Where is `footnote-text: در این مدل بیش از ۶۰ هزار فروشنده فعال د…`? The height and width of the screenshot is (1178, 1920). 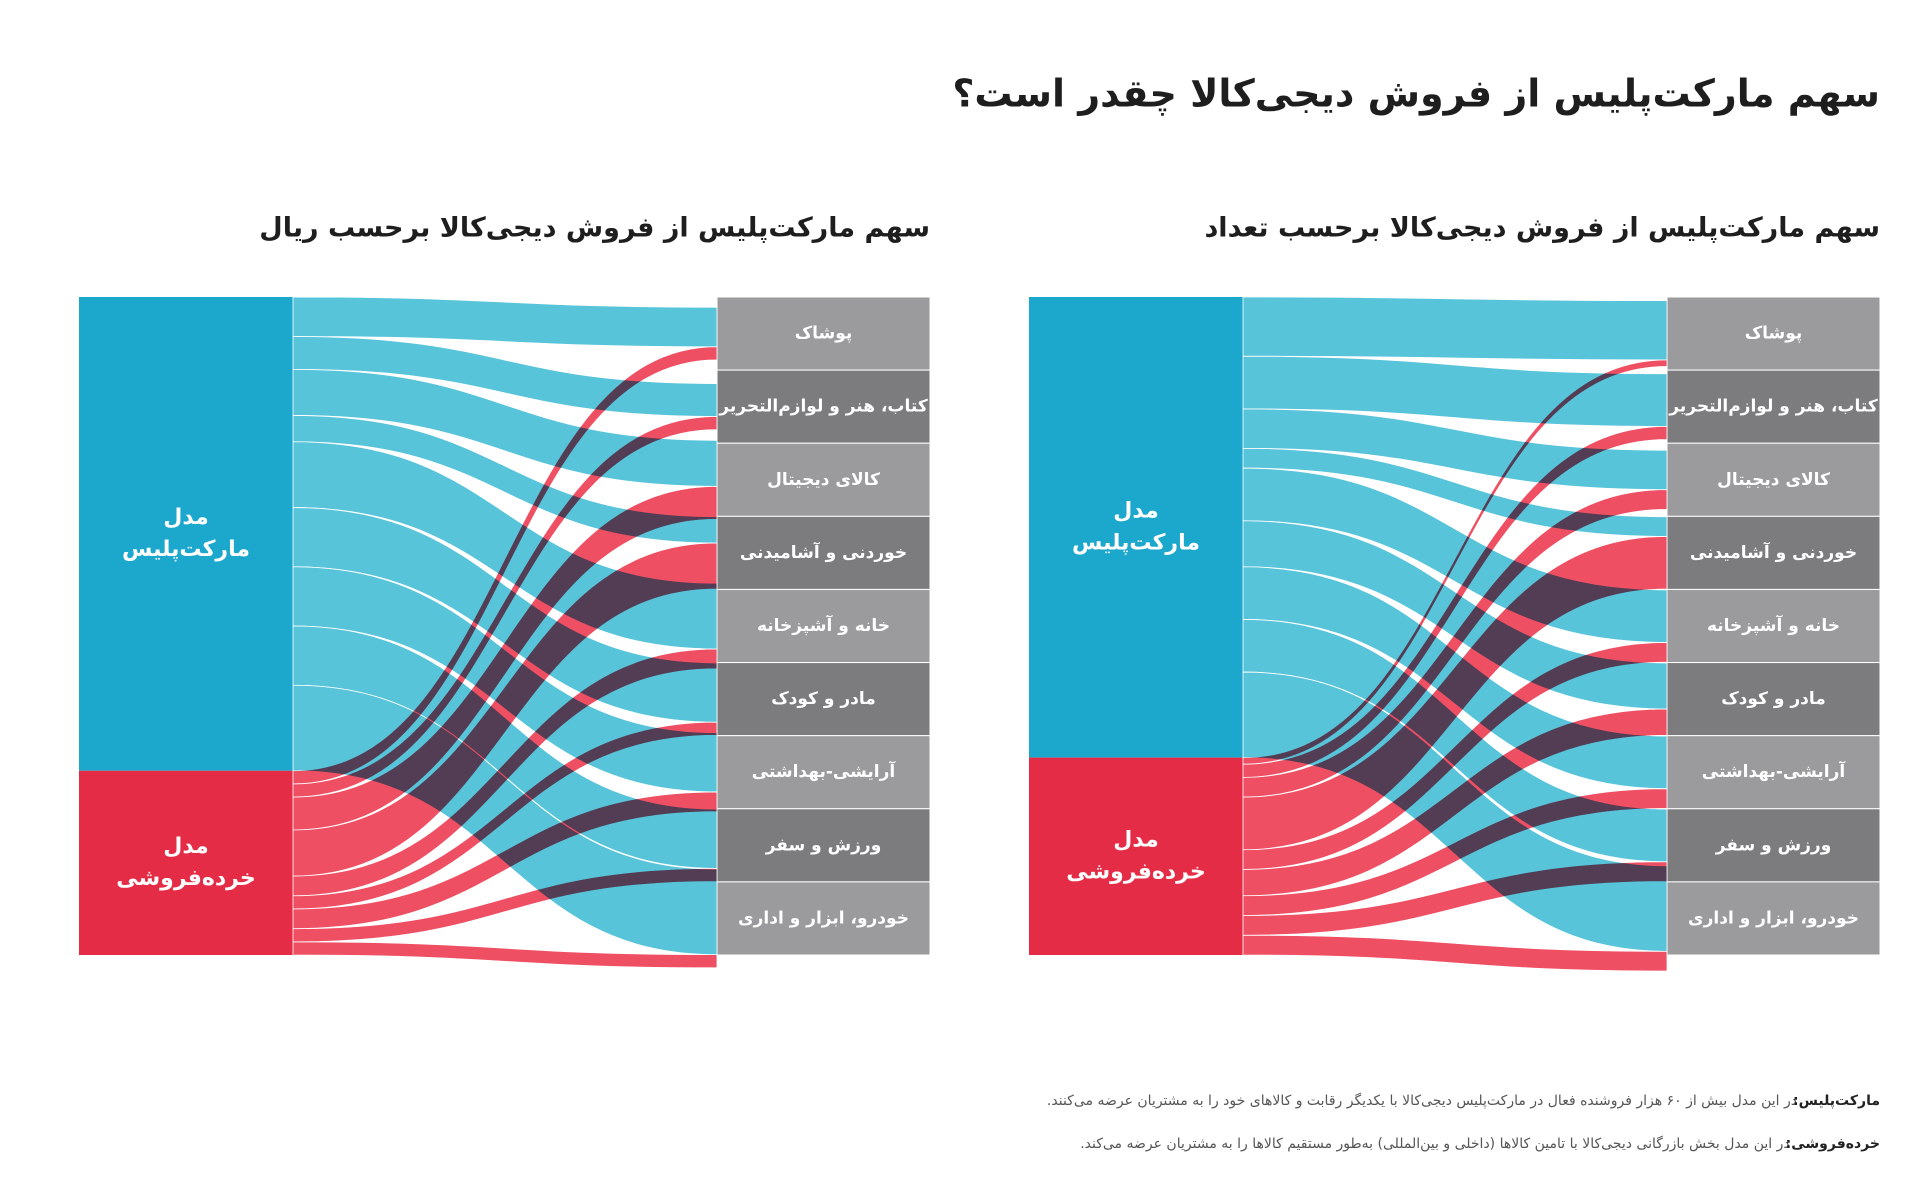
footnote-text: در این مدل بیش از ۶۰ هزار فروشنده فعال د… is located at coordinates (1422, 1100).